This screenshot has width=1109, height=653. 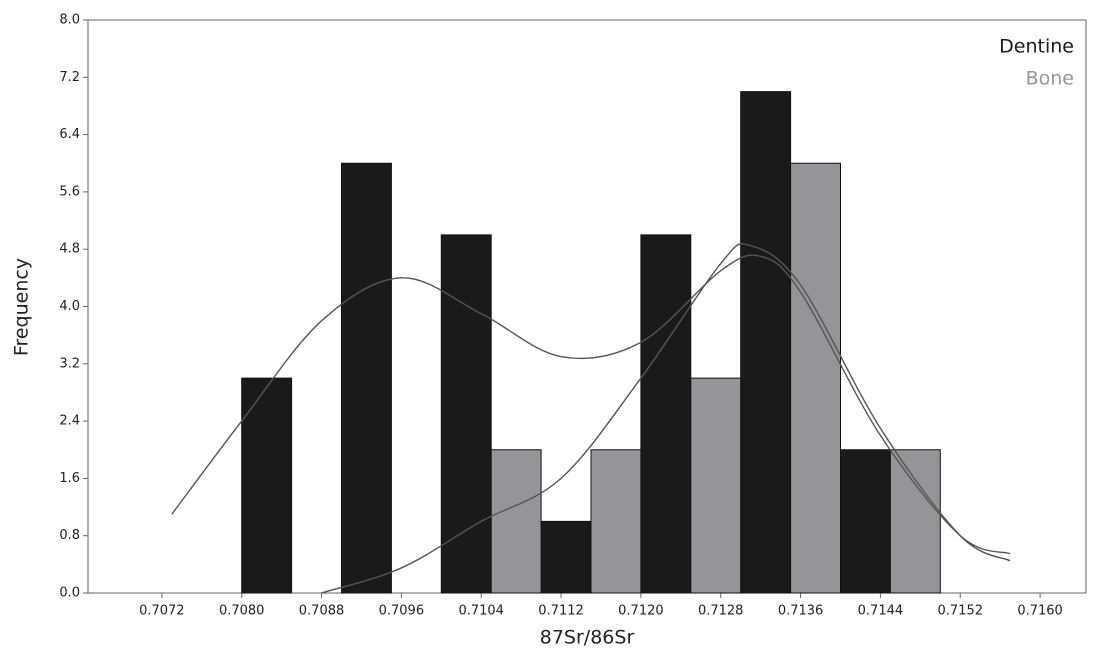 I want to click on y-tick-label: 3.2, so click(x=69, y=363).